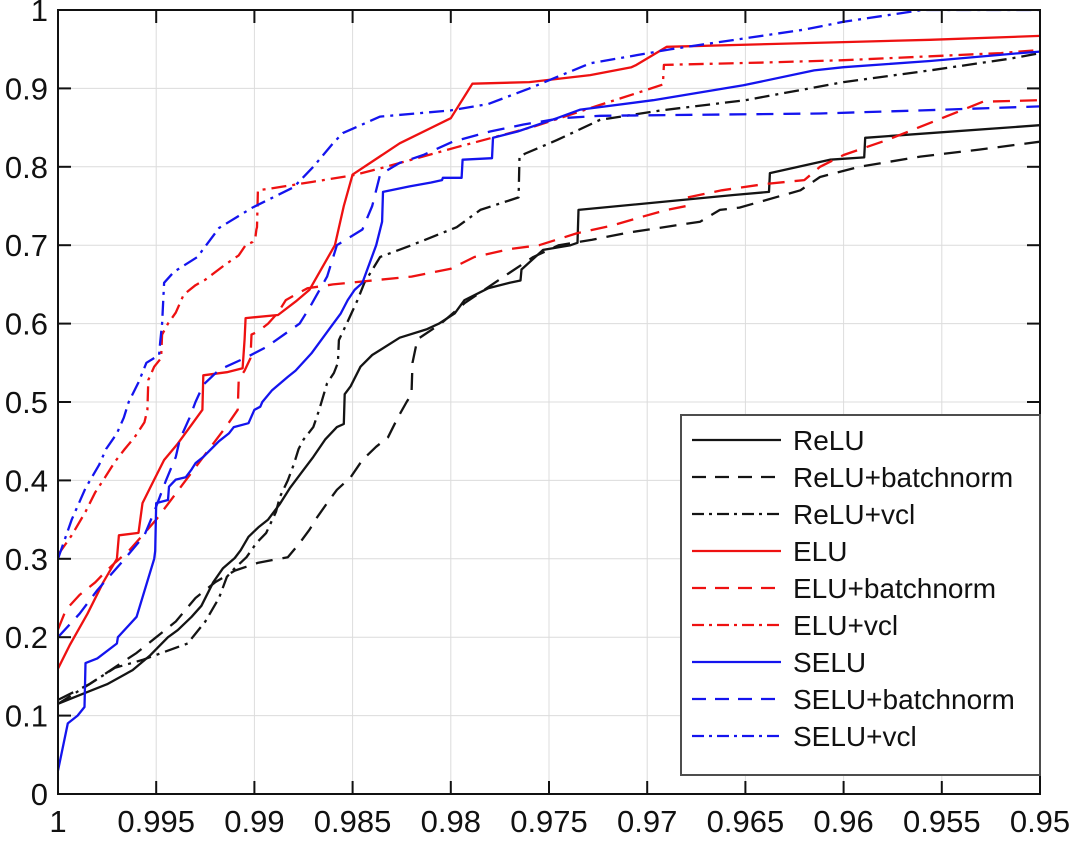  What do you see at coordinates (854, 514) in the screenshot?
I see `legend-label: ReLU+vcl` at bounding box center [854, 514].